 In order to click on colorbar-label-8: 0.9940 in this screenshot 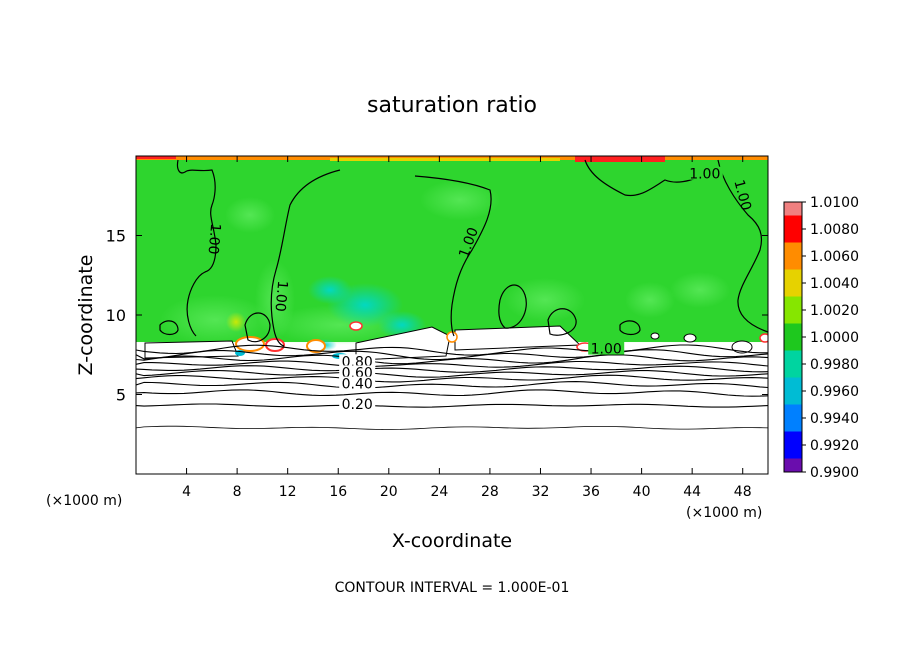, I will do `click(834, 419)`.